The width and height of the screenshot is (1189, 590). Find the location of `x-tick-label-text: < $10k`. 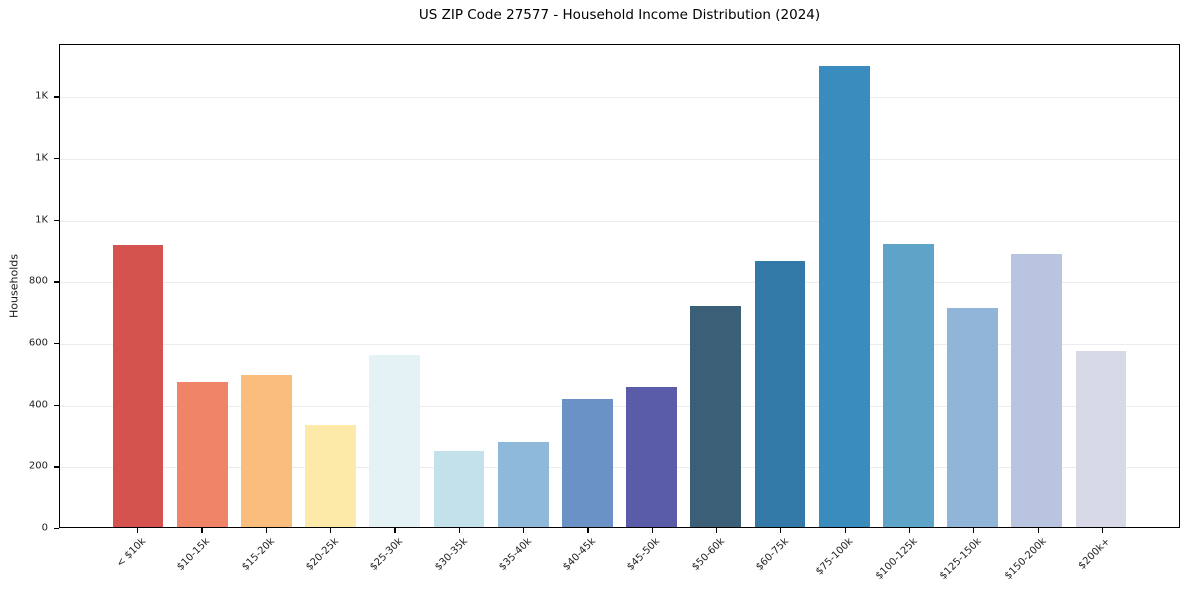

x-tick-label-text: < $10k is located at coordinates (131, 553).